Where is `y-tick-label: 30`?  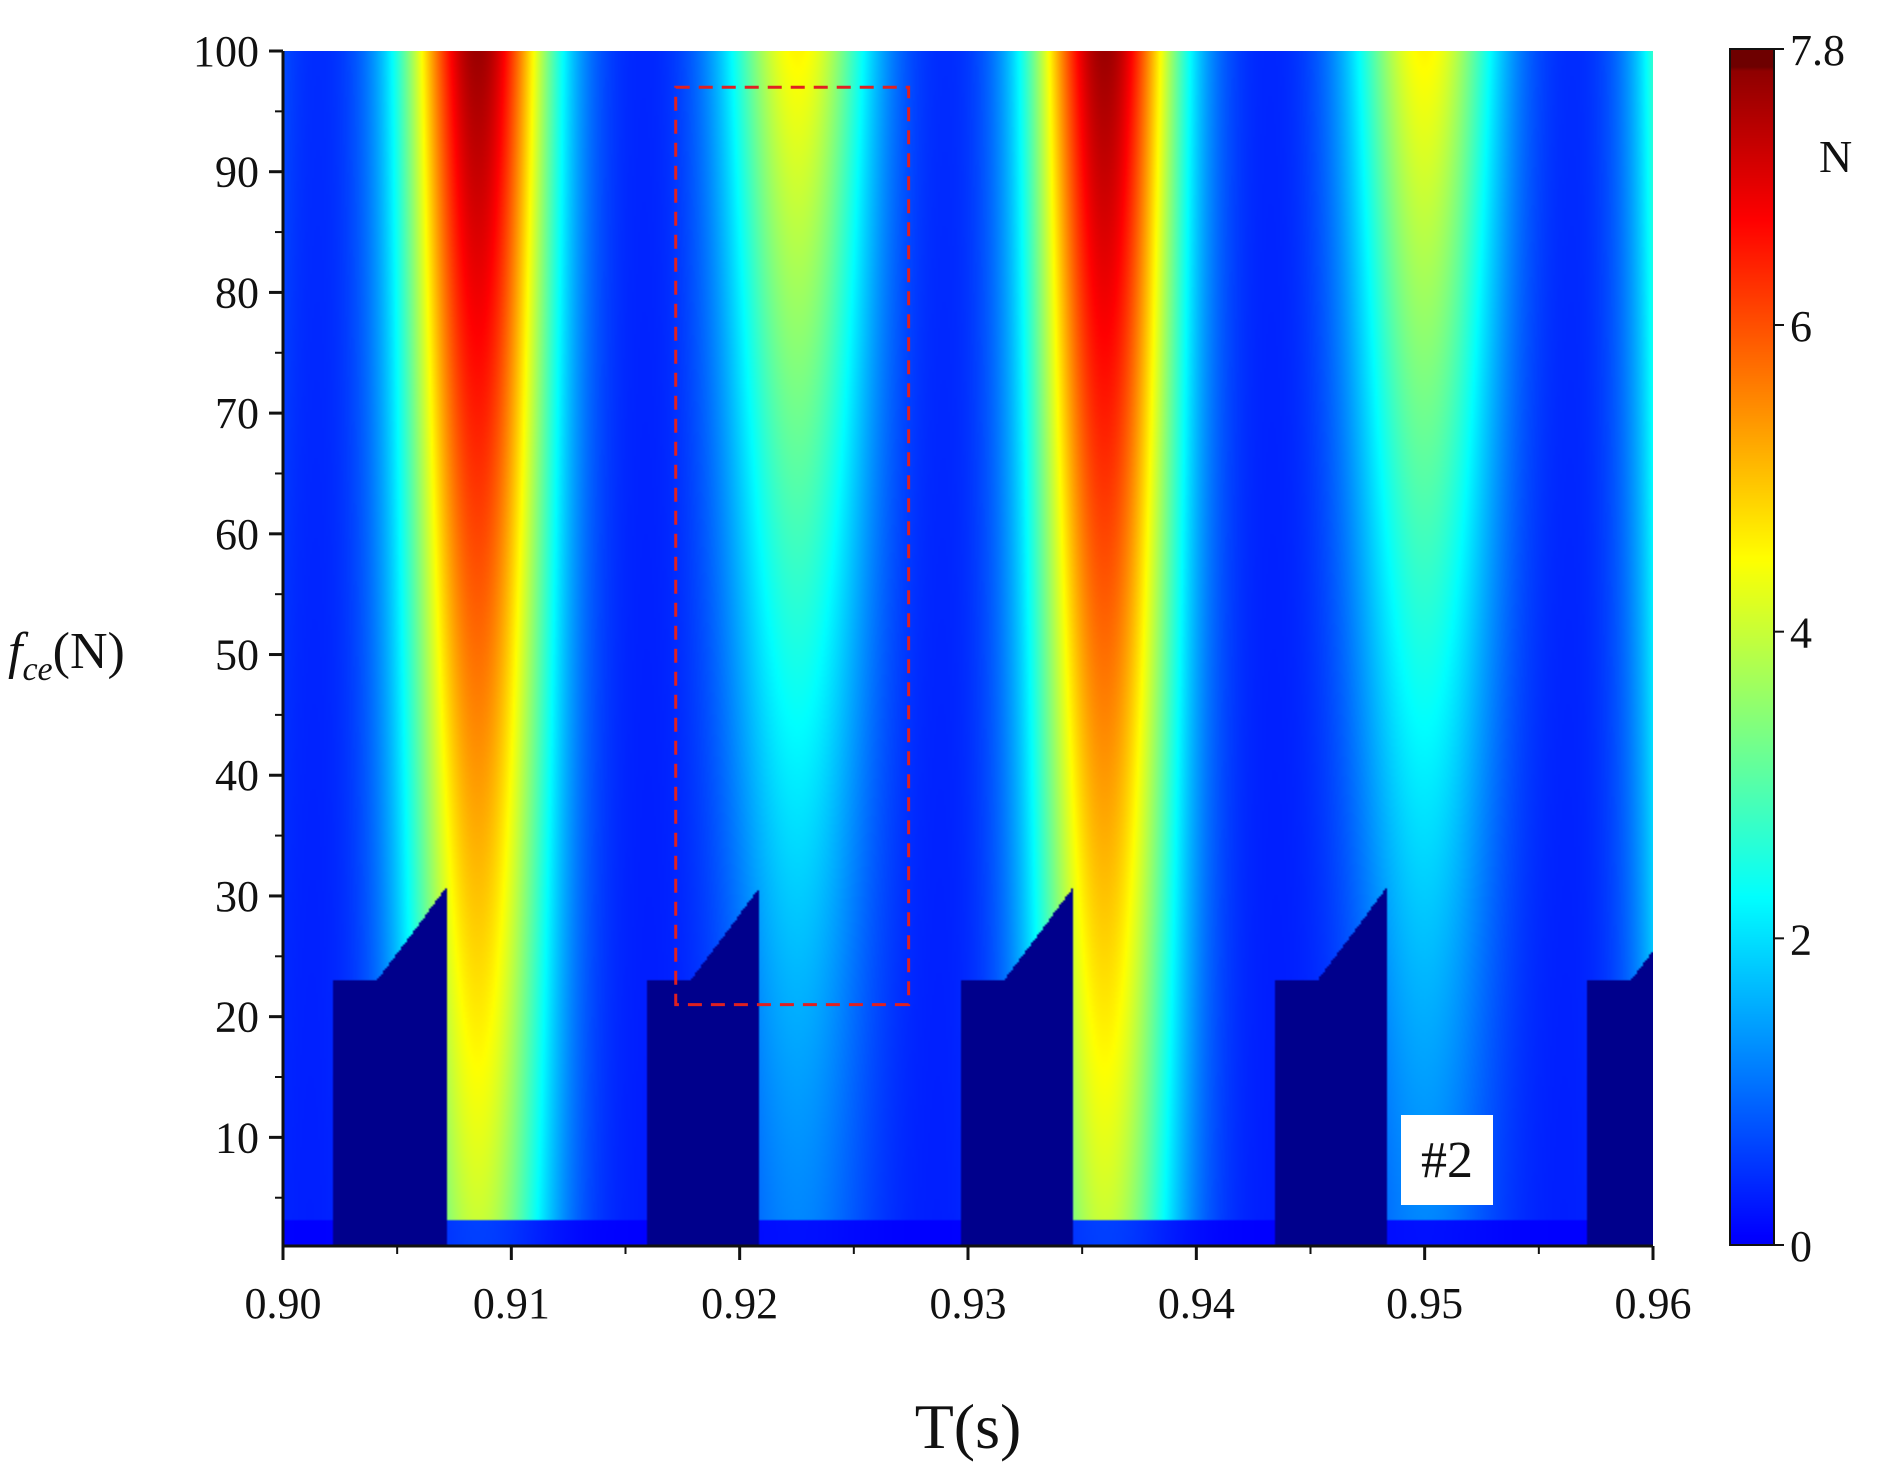 y-tick-label: 30 is located at coordinates (237, 896).